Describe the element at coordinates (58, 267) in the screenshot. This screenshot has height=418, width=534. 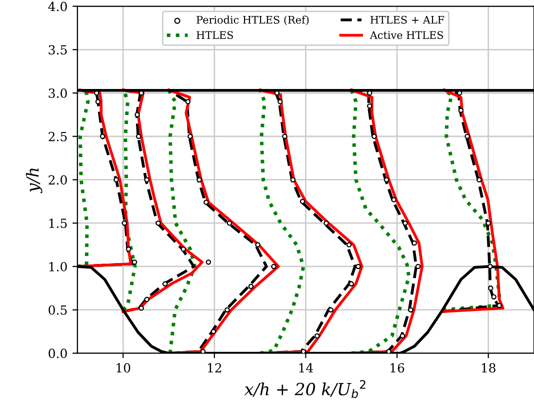
I see `y-tick-label: 1.0` at that location.